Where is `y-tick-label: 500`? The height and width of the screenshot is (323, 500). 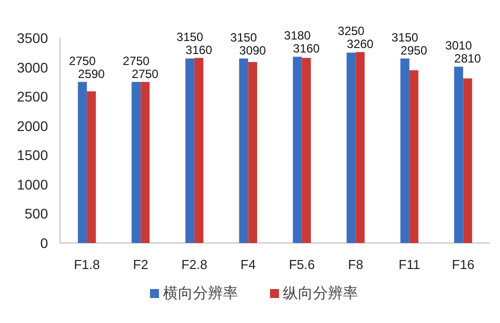
y-tick-label: 500 is located at coordinates (36, 214).